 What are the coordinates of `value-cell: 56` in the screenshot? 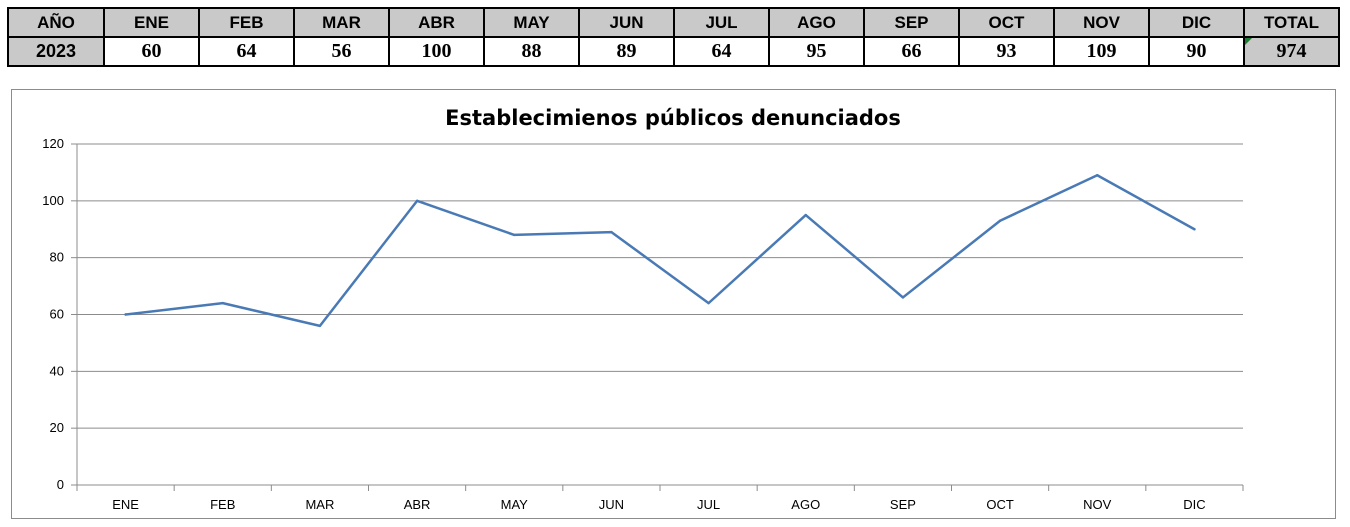 It's located at (341, 51).